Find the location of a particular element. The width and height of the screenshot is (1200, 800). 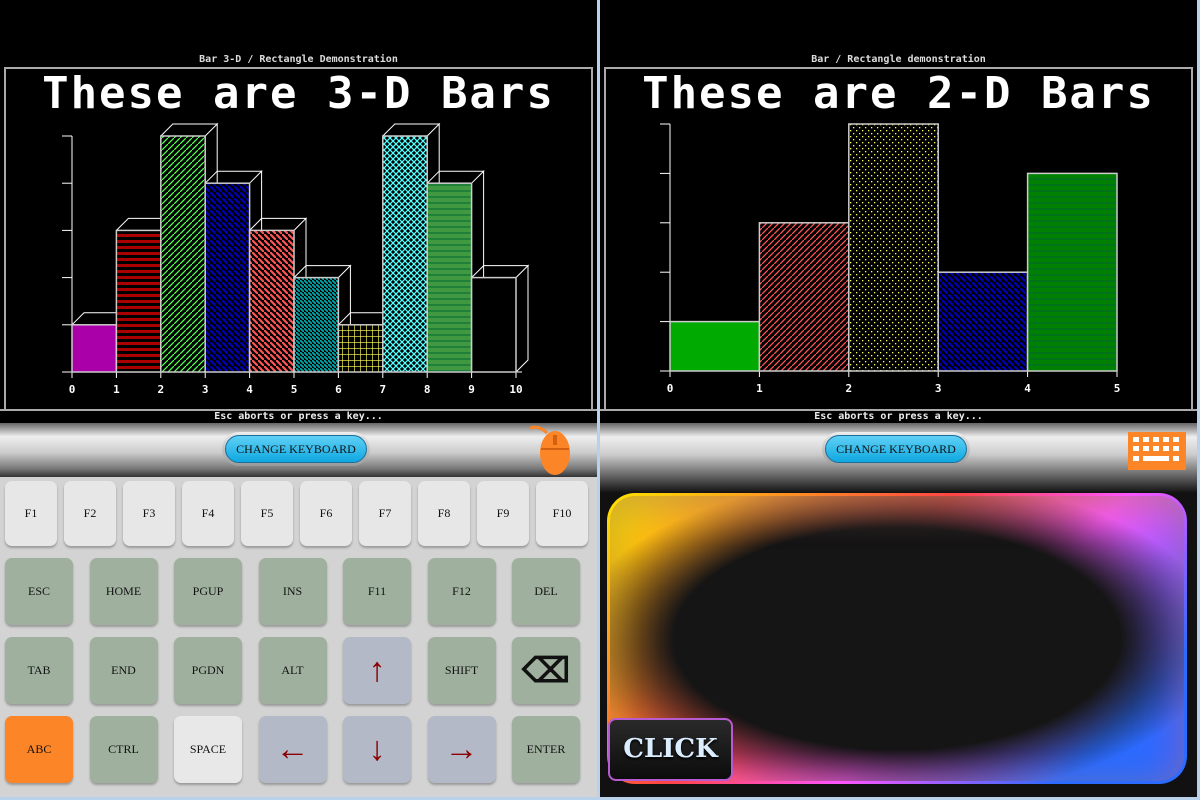

chart-subtitle: Bar / Rectangle demonstration is located at coordinates (898, 59).